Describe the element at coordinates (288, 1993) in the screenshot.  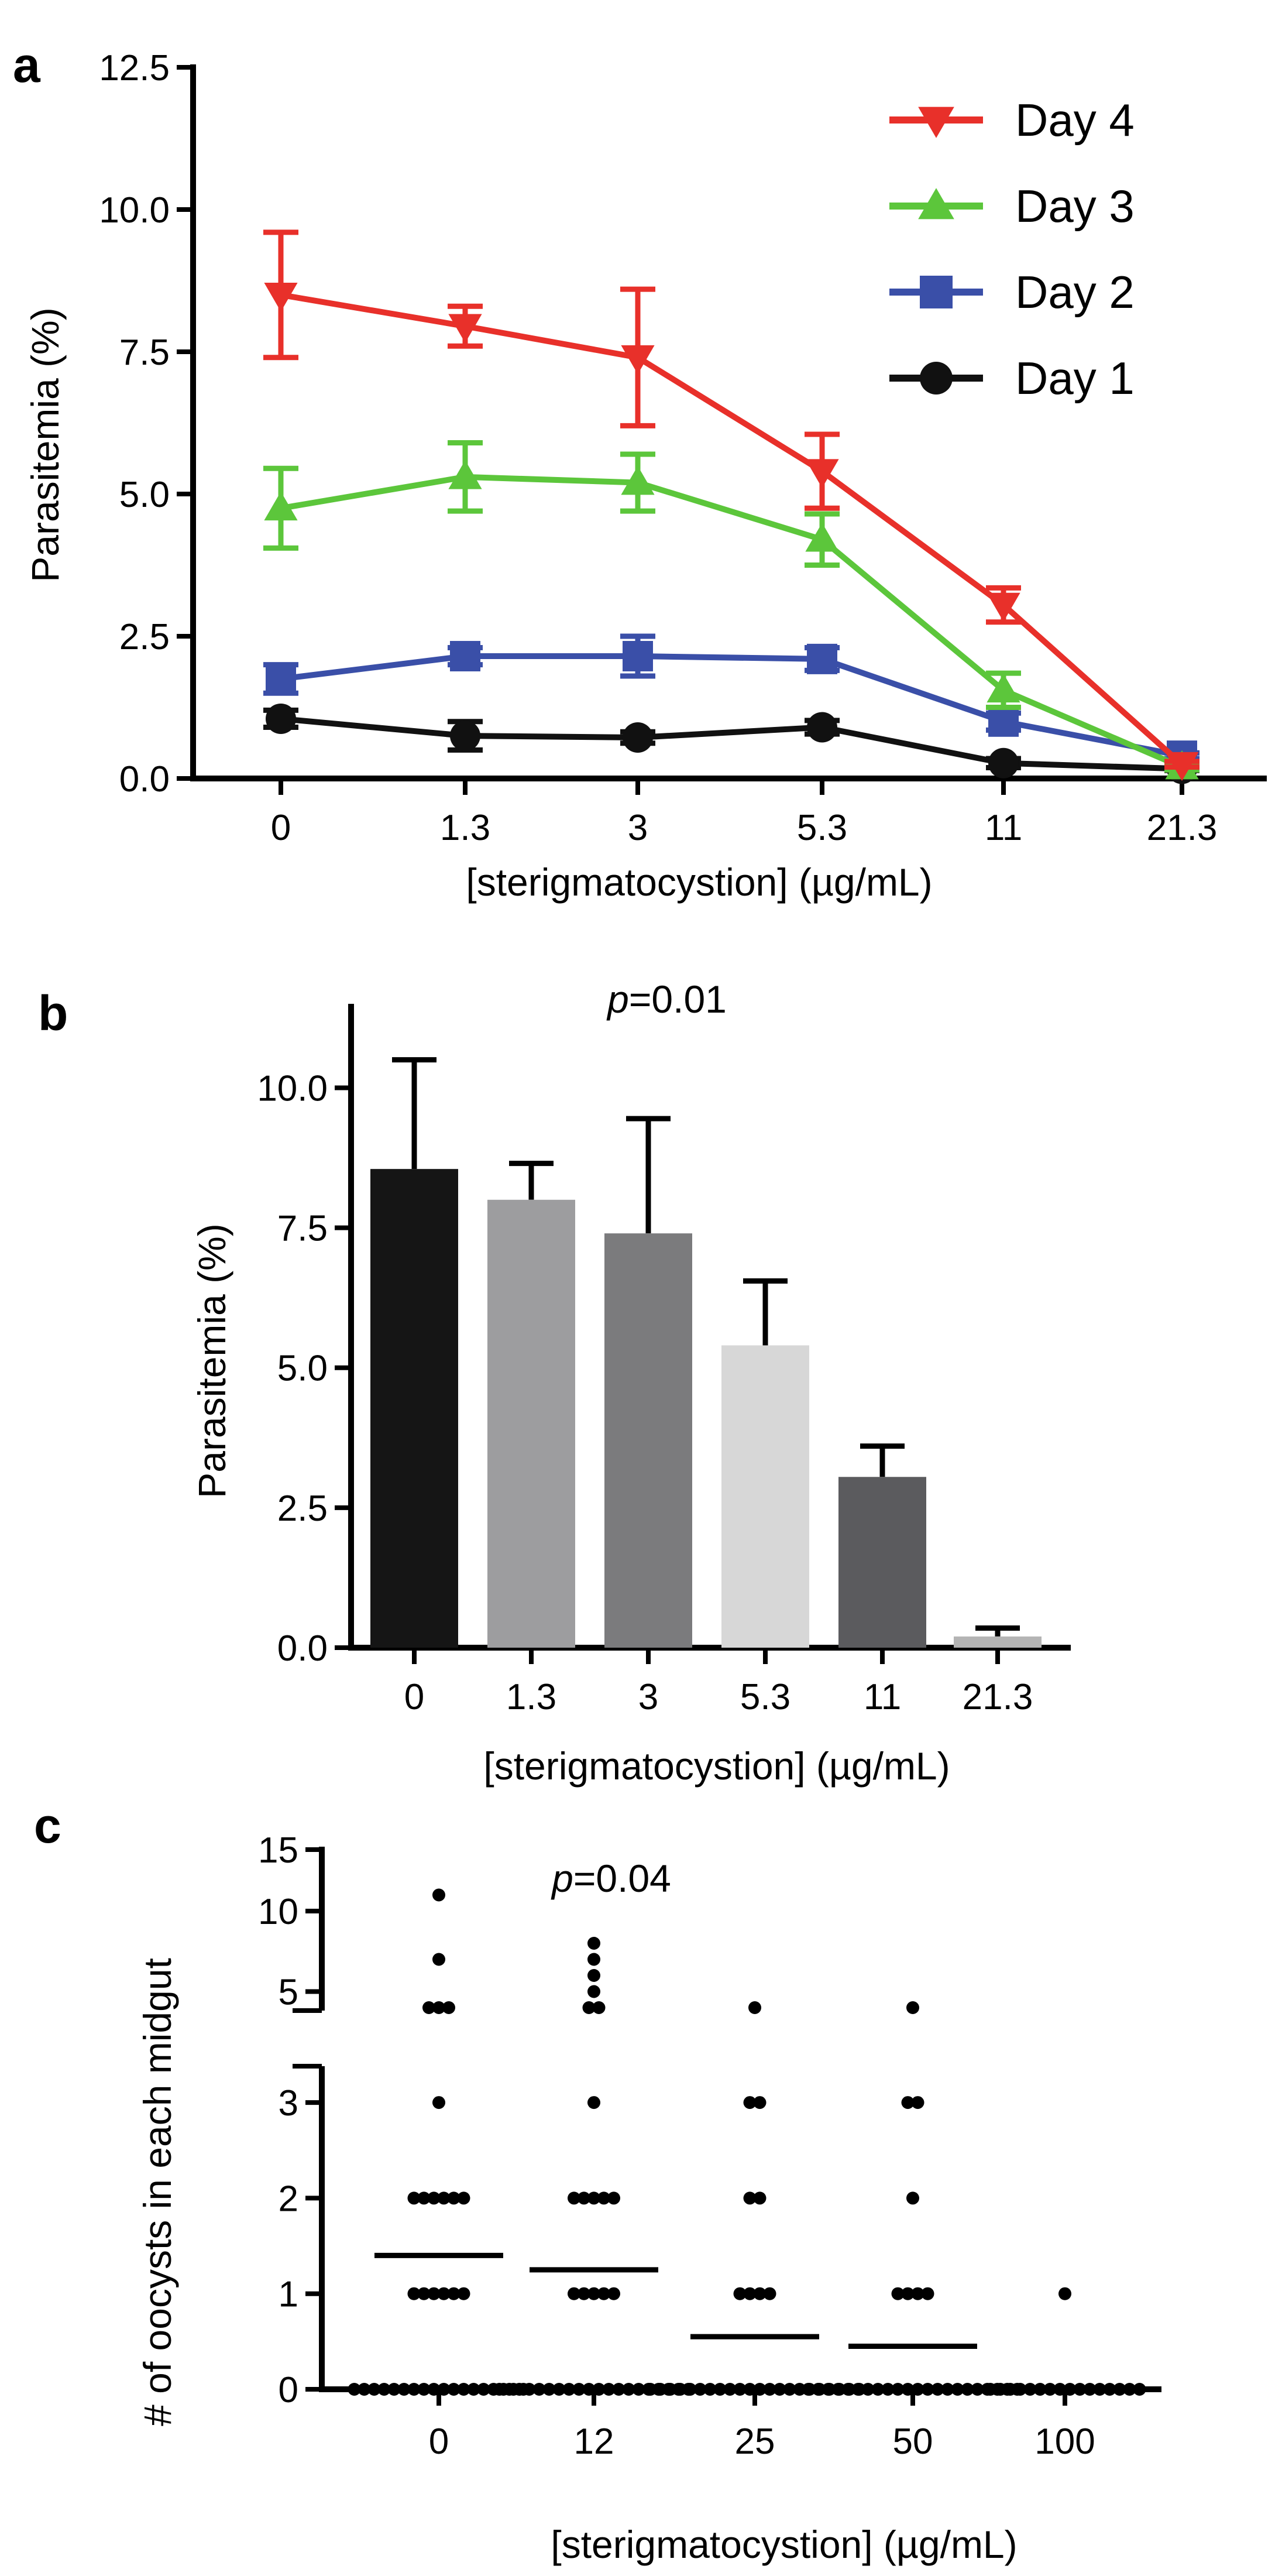
I see `panel-c-y-tick-label: 5` at that location.